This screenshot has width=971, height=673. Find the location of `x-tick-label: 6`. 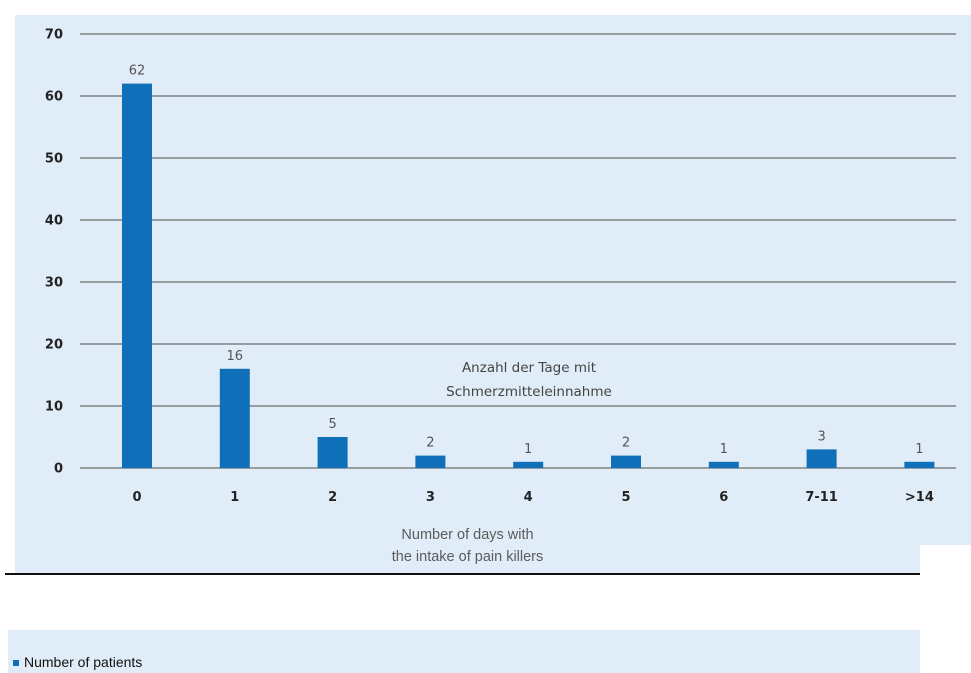

x-tick-label: 6 is located at coordinates (723, 497).